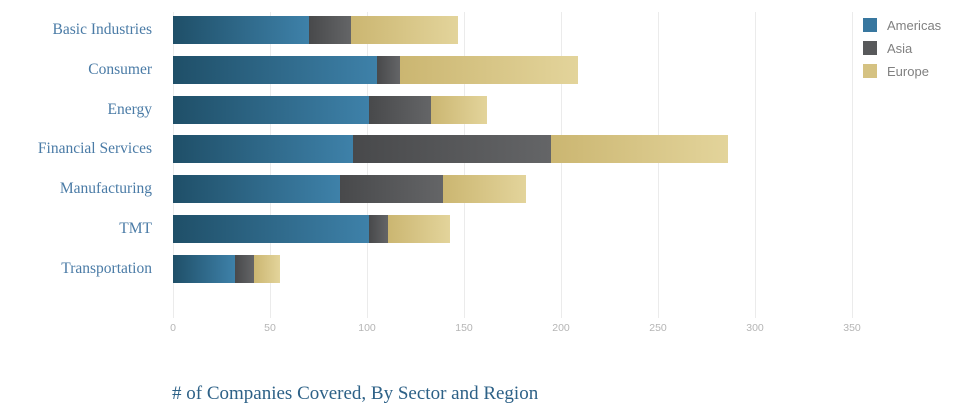 Image resolution: width=960 pixels, height=418 pixels. Describe the element at coordinates (914, 25) in the screenshot. I see `legend-label: Americas` at that location.